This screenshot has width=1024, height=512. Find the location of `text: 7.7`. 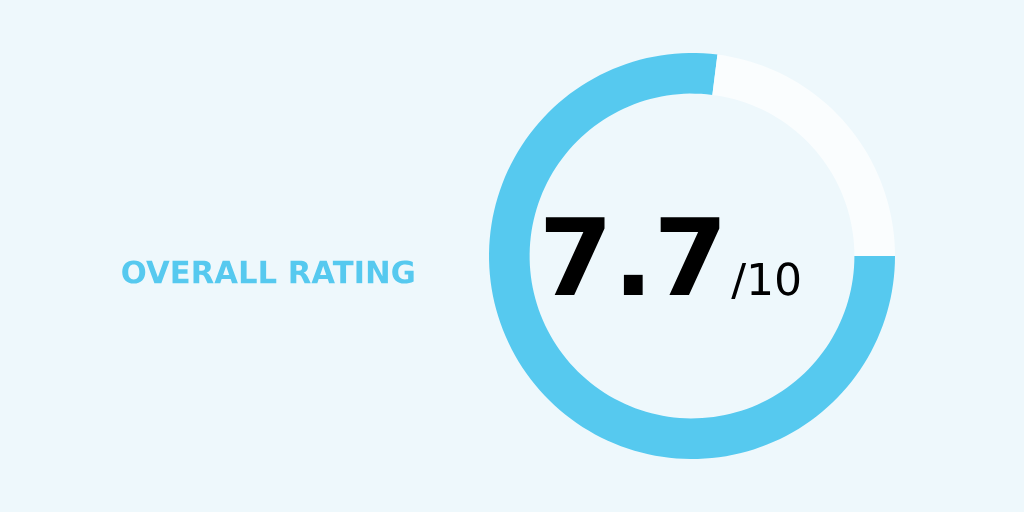

text: 7.7 is located at coordinates (632, 256).